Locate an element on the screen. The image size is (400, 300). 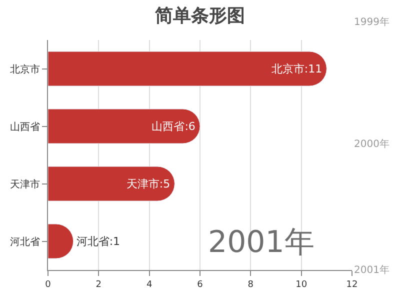
y-tick-label: 北京市 is located at coordinates (25, 69).